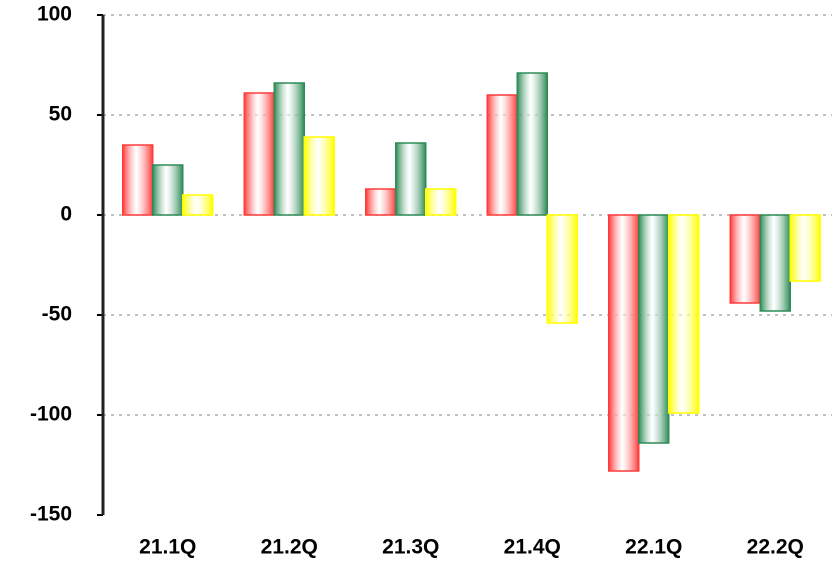 The height and width of the screenshot is (563, 836). I want to click on x-tick-label: 21.1Q, so click(167, 547).